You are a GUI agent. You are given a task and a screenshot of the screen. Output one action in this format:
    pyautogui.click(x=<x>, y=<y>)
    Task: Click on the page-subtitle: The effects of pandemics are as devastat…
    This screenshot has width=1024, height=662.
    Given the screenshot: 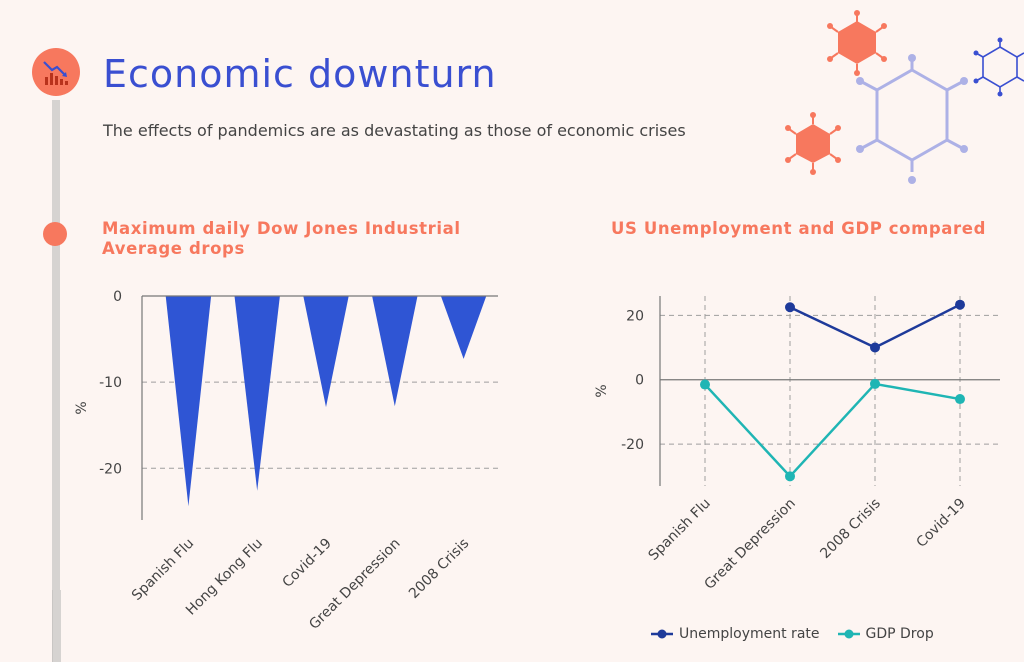 What is the action you would take?
    pyautogui.click(x=394, y=130)
    